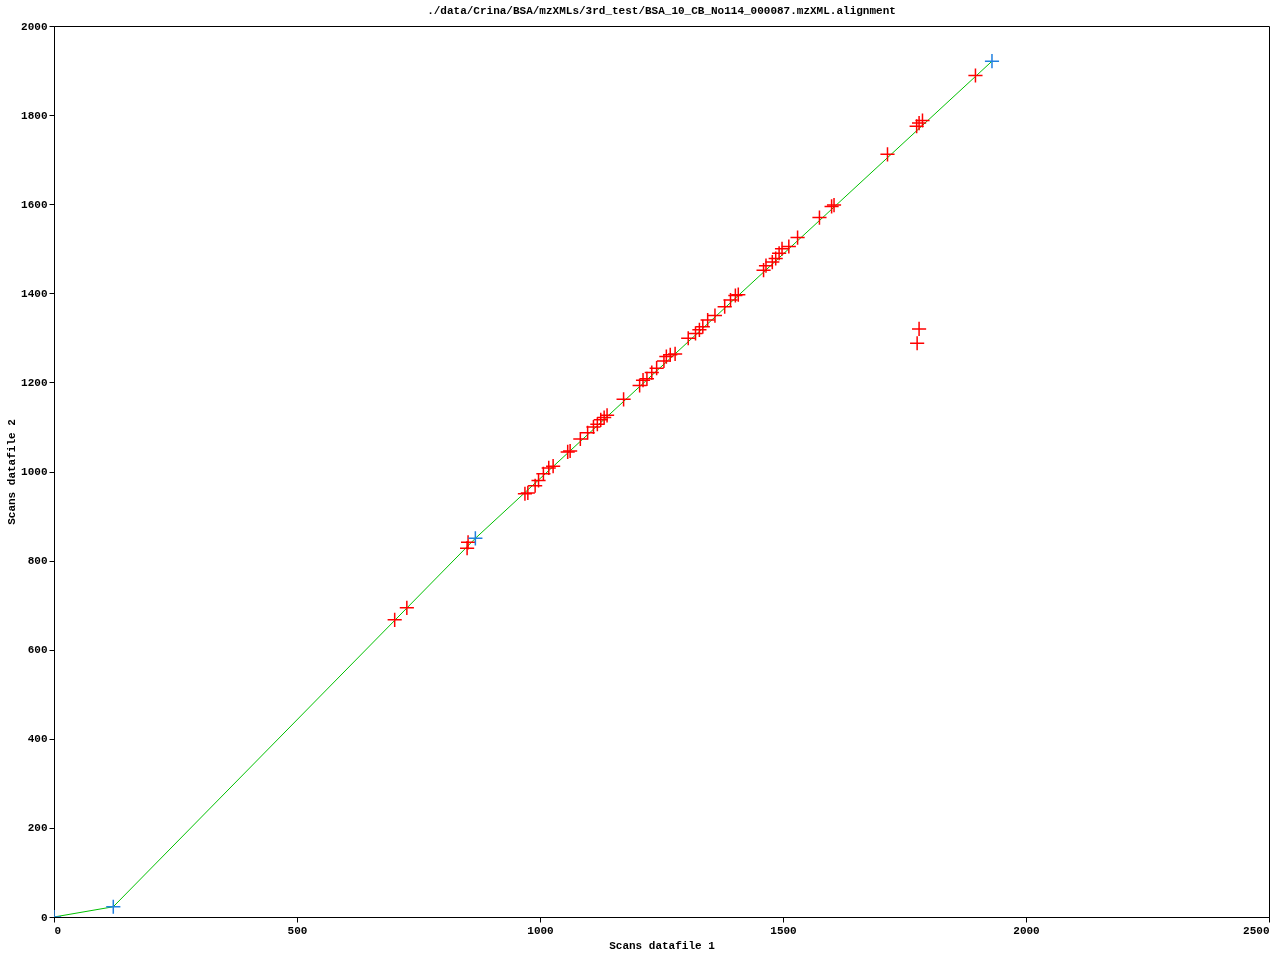 Image resolution: width=1280 pixels, height=960 pixels. What do you see at coordinates (34, 382) in the screenshot?
I see `y-tick-label: 1200` at bounding box center [34, 382].